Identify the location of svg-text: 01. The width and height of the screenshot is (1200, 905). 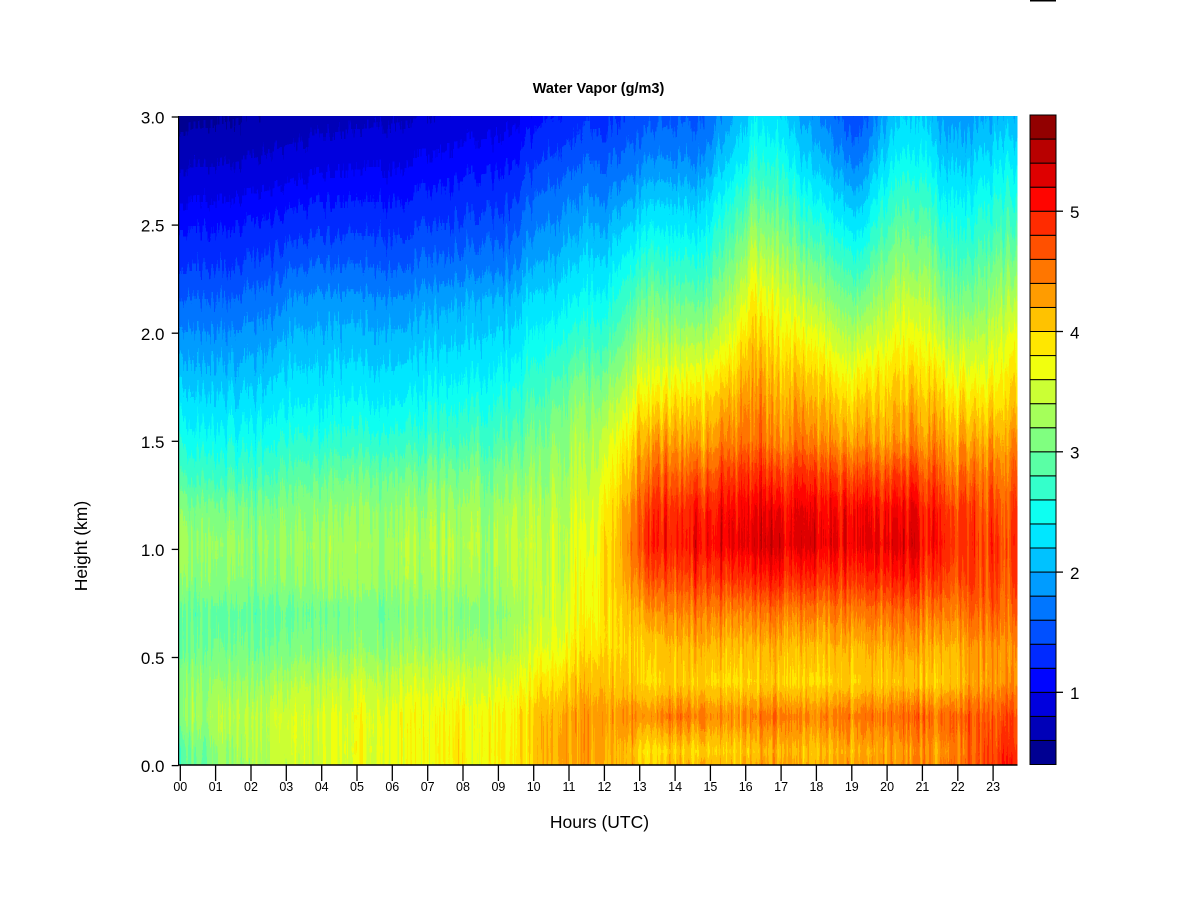
(216, 787).